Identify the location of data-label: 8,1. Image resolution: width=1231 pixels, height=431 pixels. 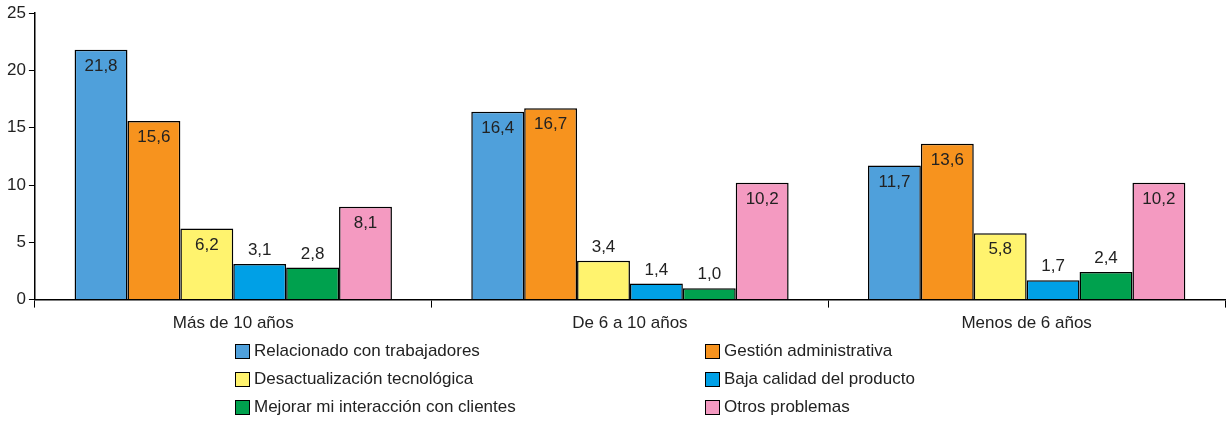
(365, 222).